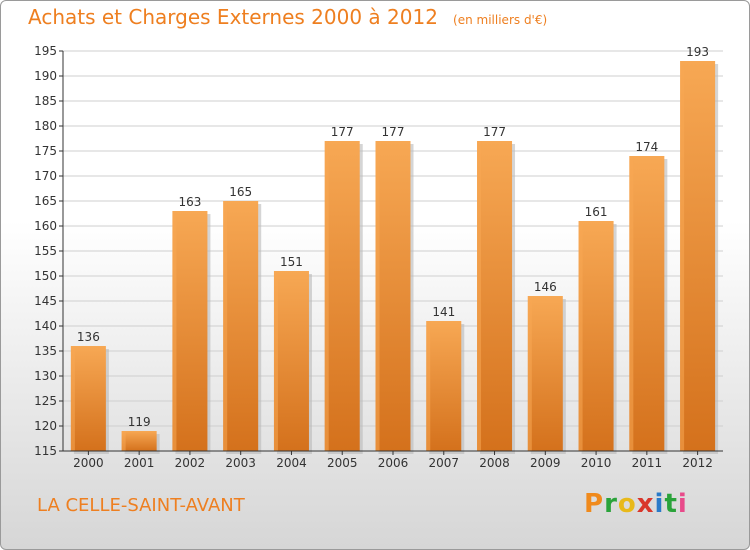 The image size is (750, 550). Describe the element at coordinates (545, 463) in the screenshot. I see `x-tick-label: 2009` at that location.